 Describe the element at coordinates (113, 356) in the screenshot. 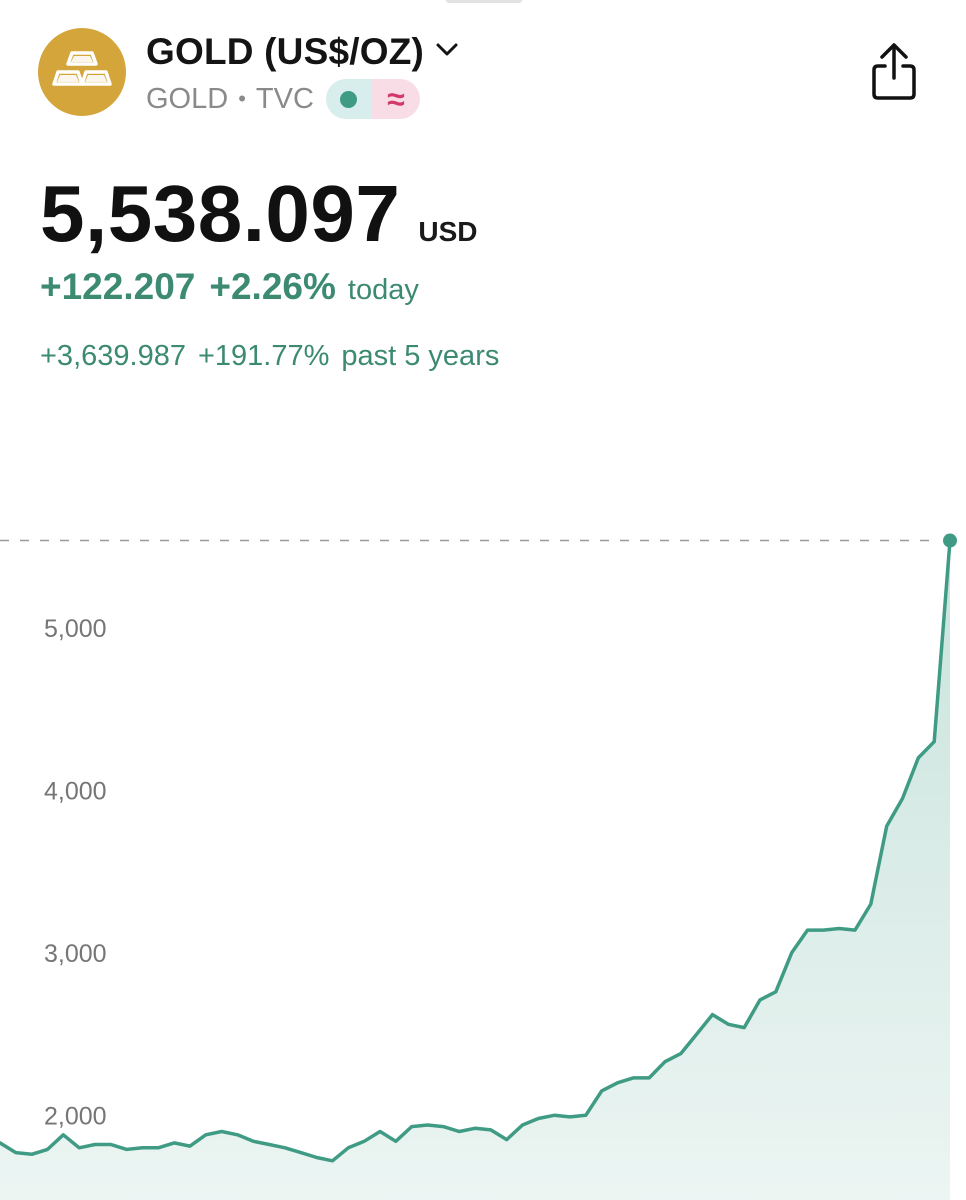

I see `change-period-value: +3,639.987` at that location.